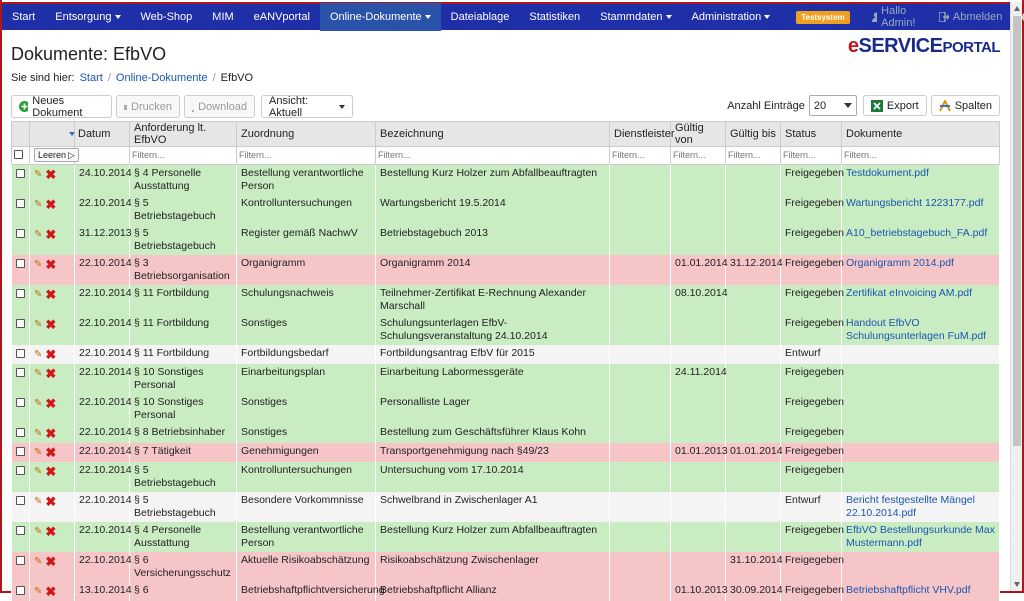  What do you see at coordinates (640, 155) in the screenshot?
I see `filter-provider-input` at bounding box center [640, 155].